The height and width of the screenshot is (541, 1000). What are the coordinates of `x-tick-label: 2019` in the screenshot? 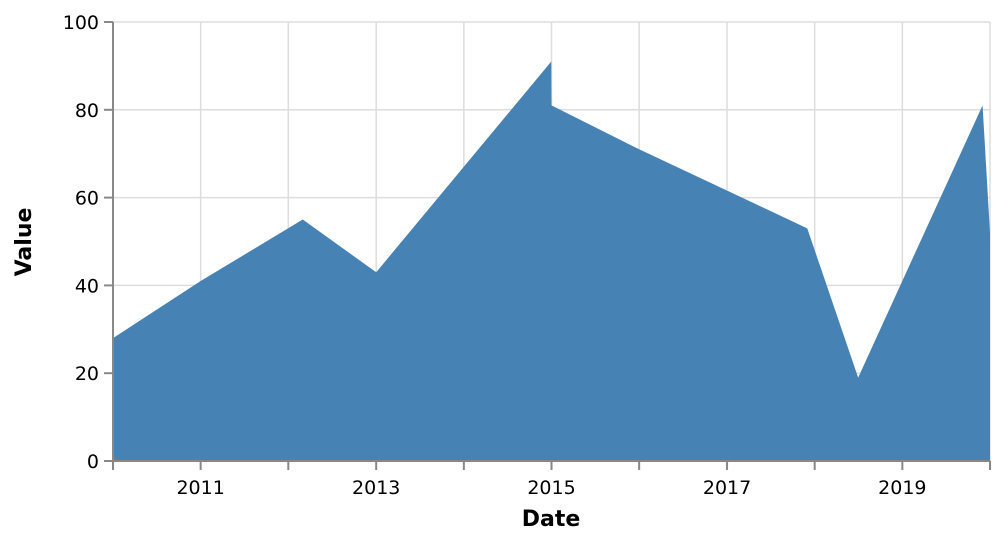 It's located at (902, 488).